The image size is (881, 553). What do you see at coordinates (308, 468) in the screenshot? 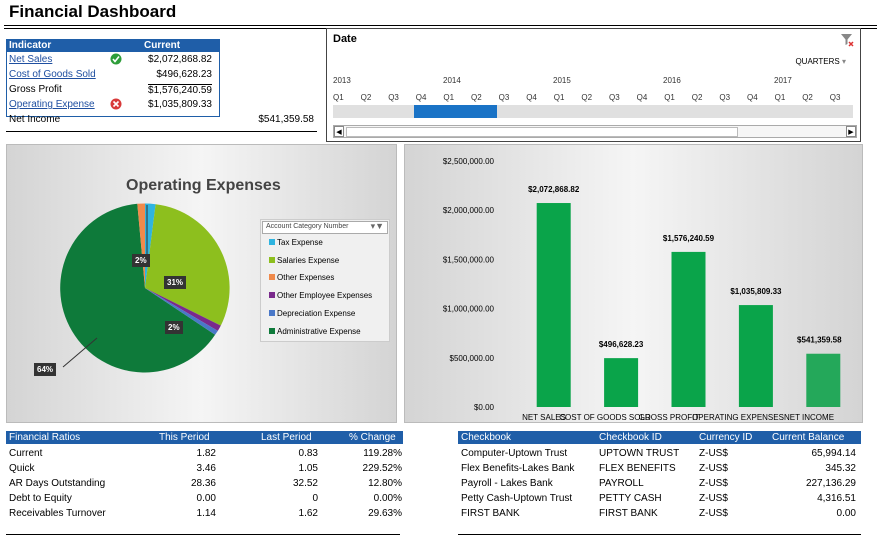
I see `last-period-value: 1.05` at bounding box center [308, 468].